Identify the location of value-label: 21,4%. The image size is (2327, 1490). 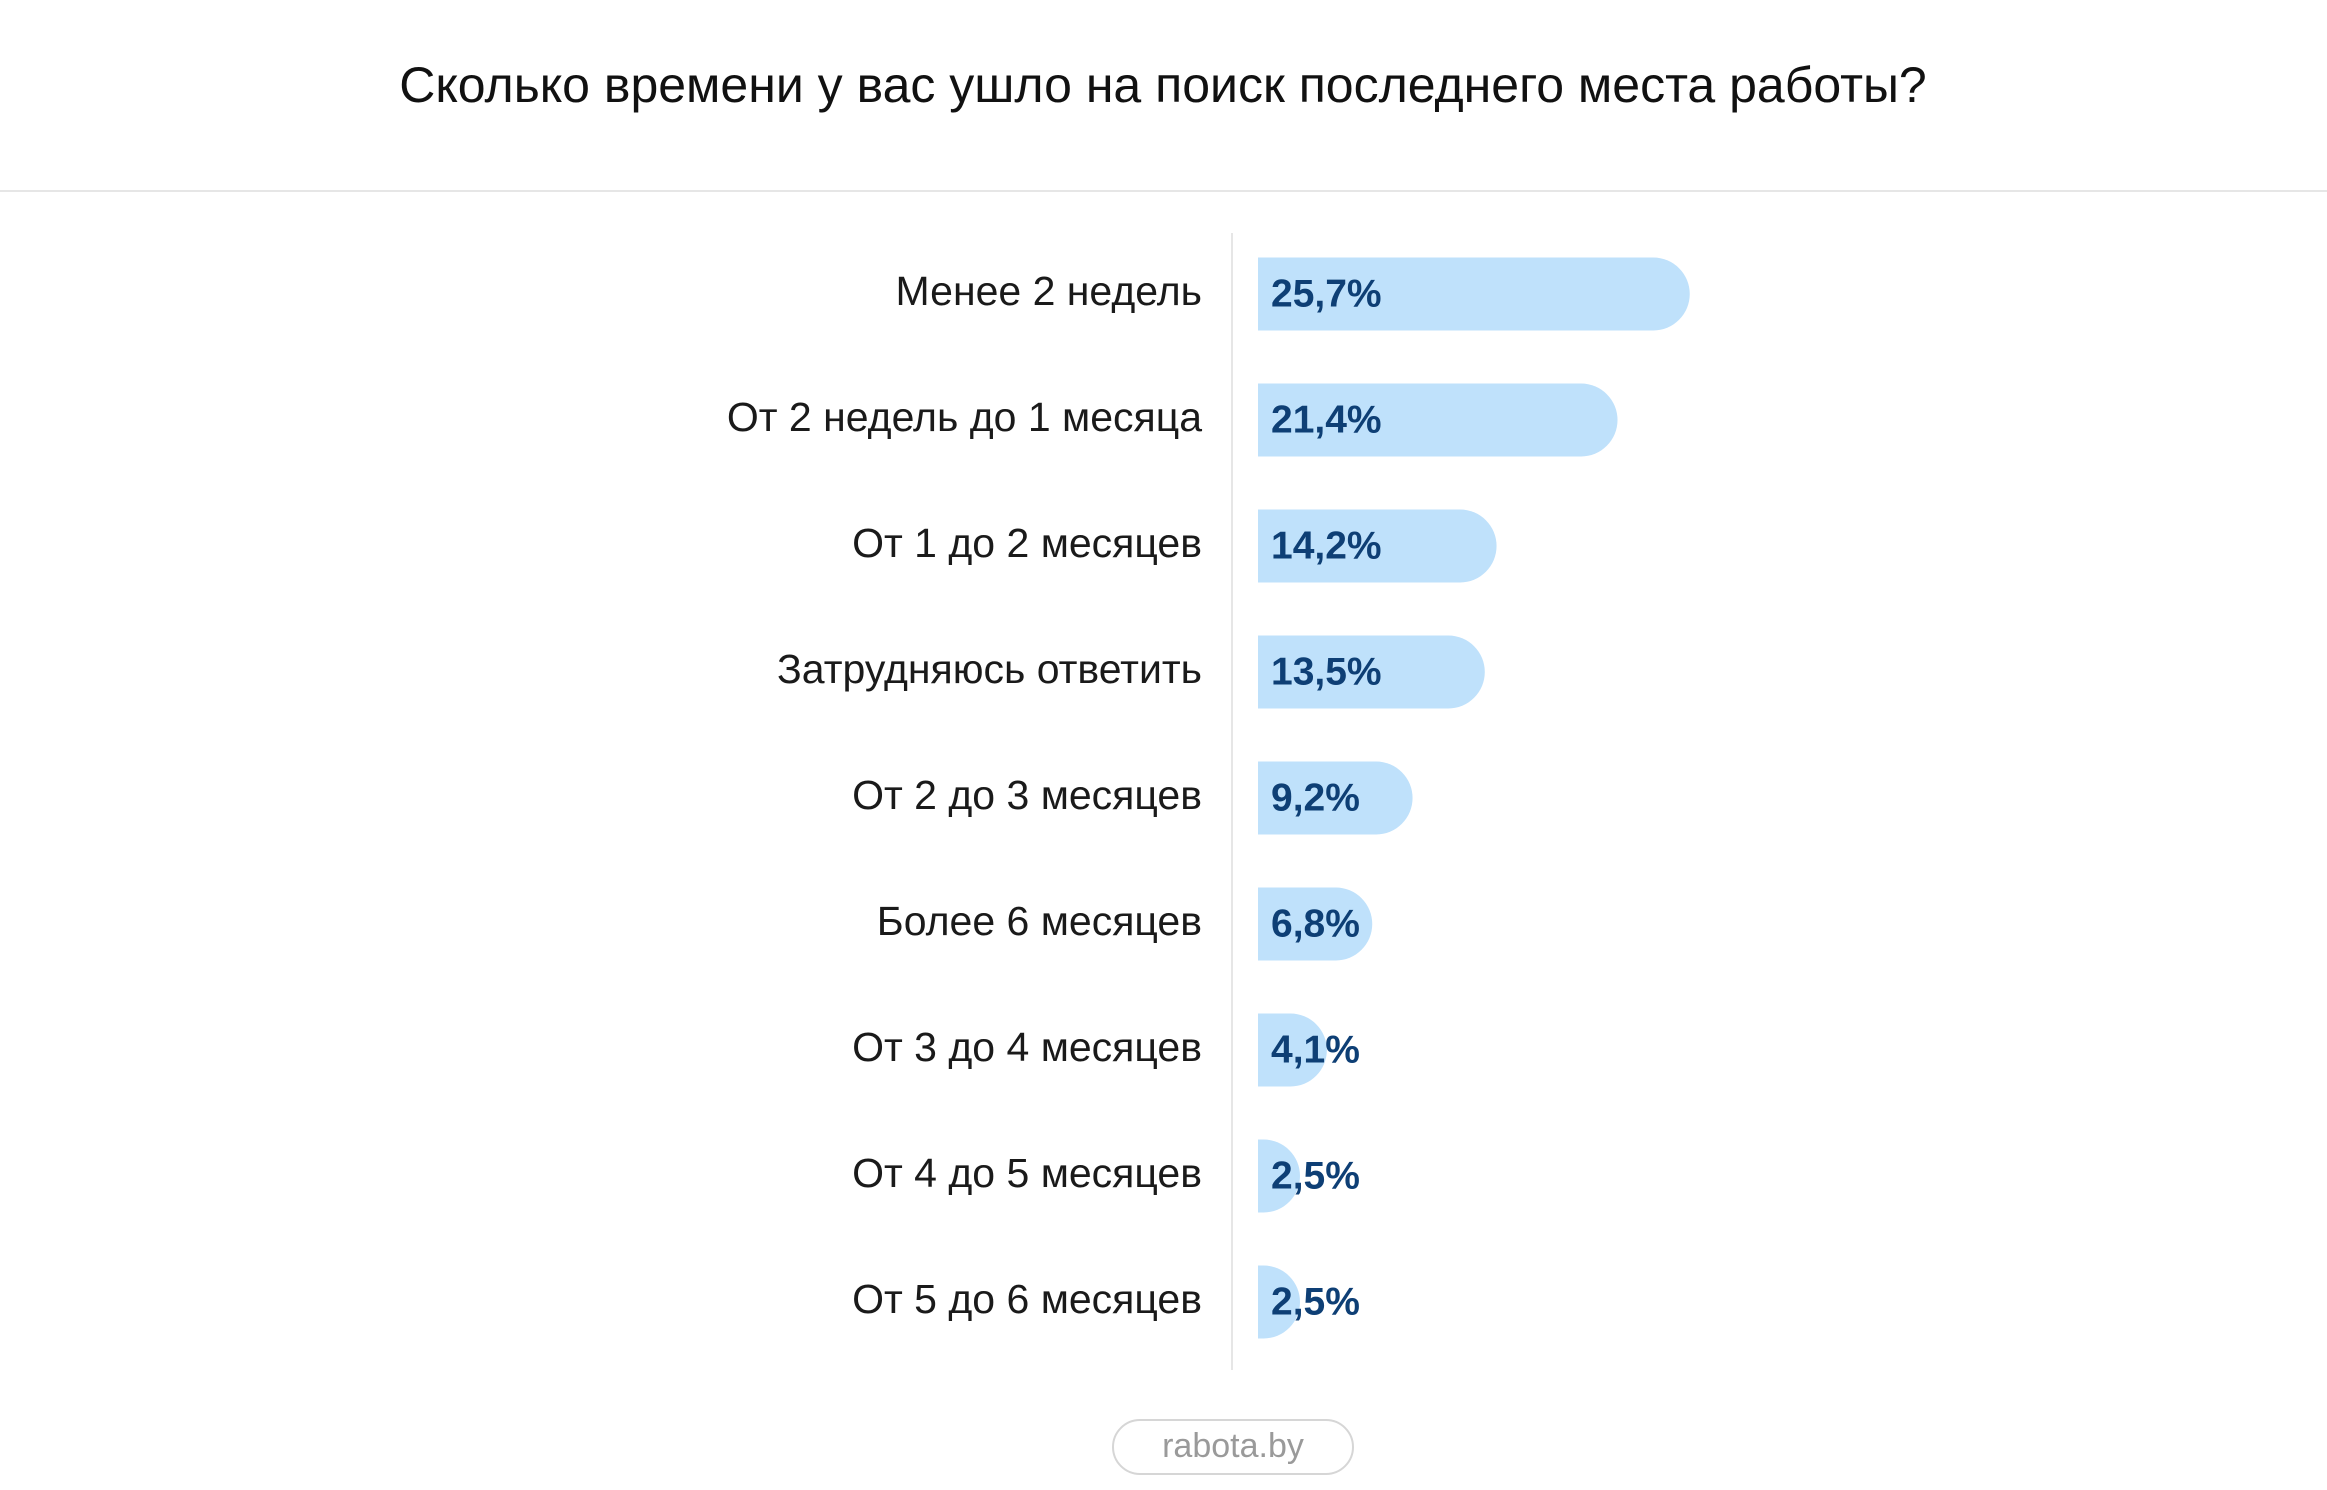
(1326, 419).